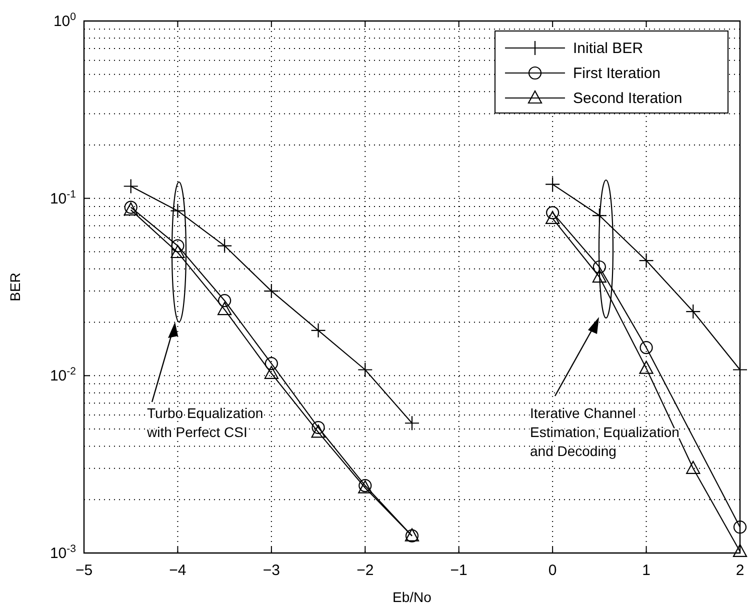 The width and height of the screenshot is (754, 610). I want to click on y-axis-title: BER, so click(15, 287).